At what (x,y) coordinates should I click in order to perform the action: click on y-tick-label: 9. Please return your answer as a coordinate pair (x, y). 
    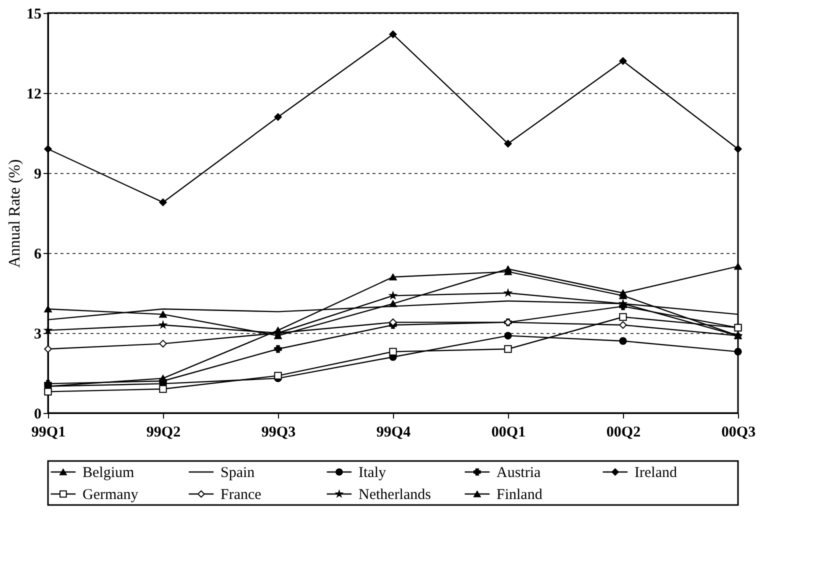
    Looking at the image, I should click on (38, 174).